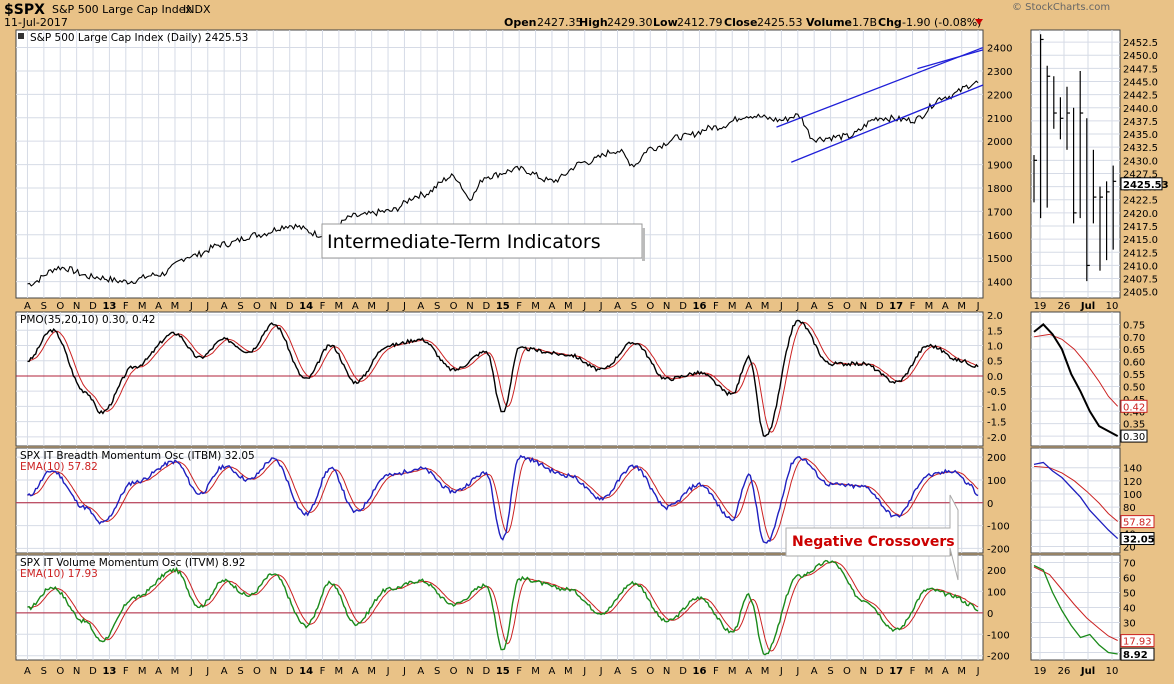 This screenshot has width=1174, height=684. I want to click on mini-y-tick-label: 2427.5, so click(1140, 174).